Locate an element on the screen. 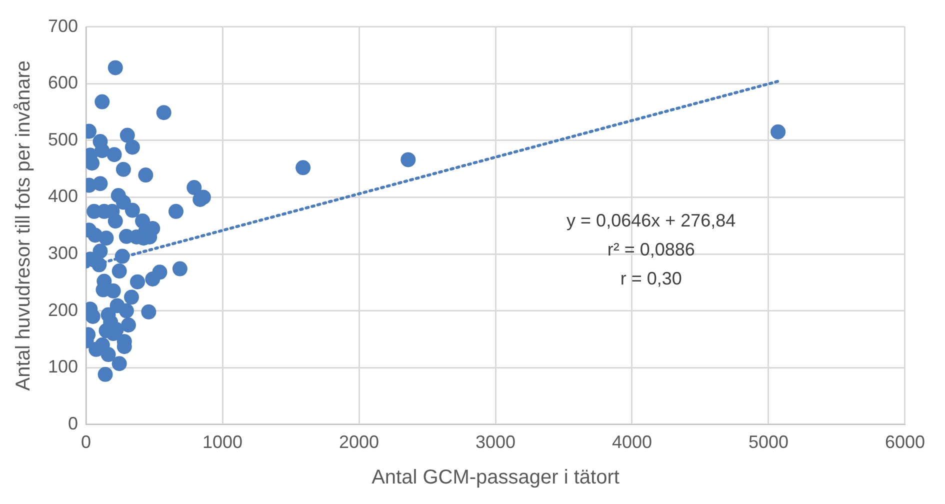 Image resolution: width=945 pixels, height=504 pixels. annotation: y = 0,0646x + 276,84 is located at coordinates (651, 220).